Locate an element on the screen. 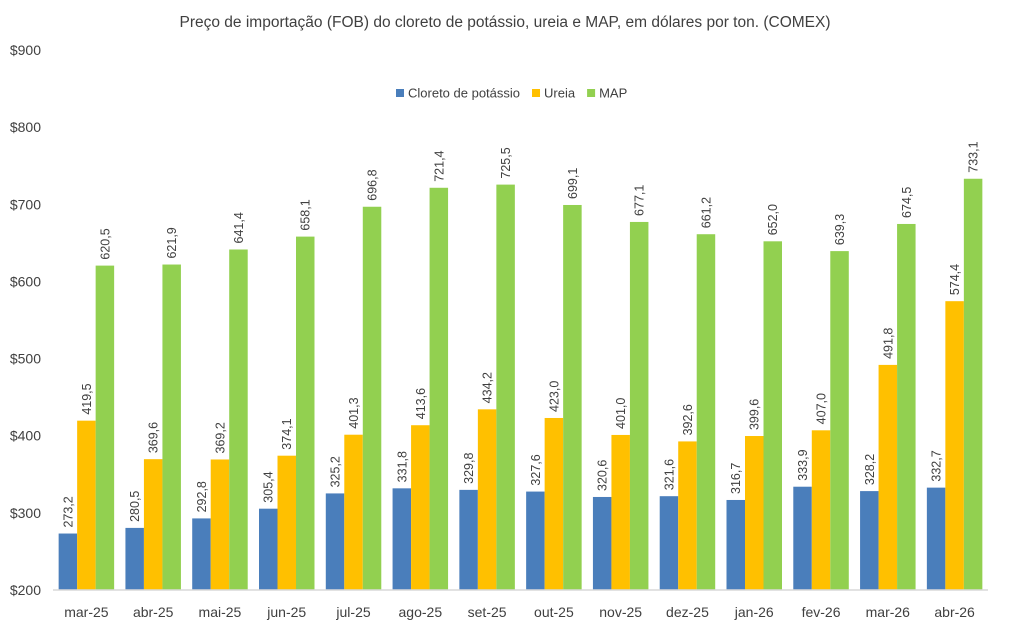  y-tick-label: $800 is located at coordinates (25, 127).